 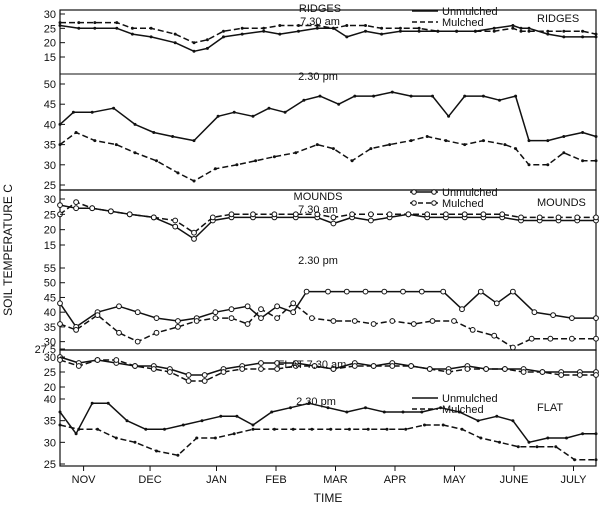 I want to click on panel-title: FLAT 7.30 am, so click(x=312, y=365).